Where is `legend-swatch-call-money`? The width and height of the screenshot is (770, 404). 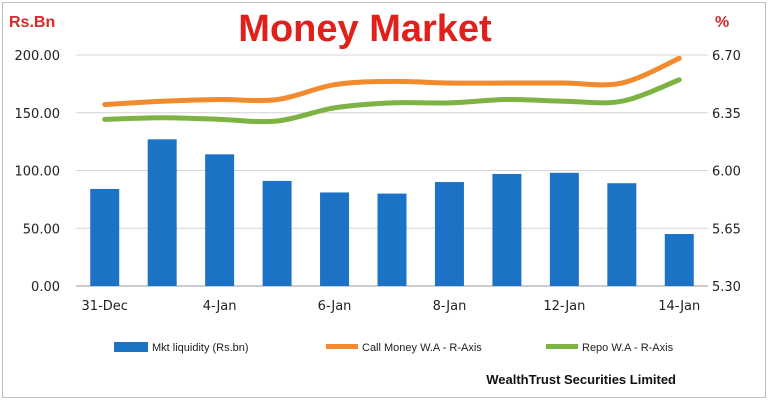
legend-swatch-call-money is located at coordinates (342, 346).